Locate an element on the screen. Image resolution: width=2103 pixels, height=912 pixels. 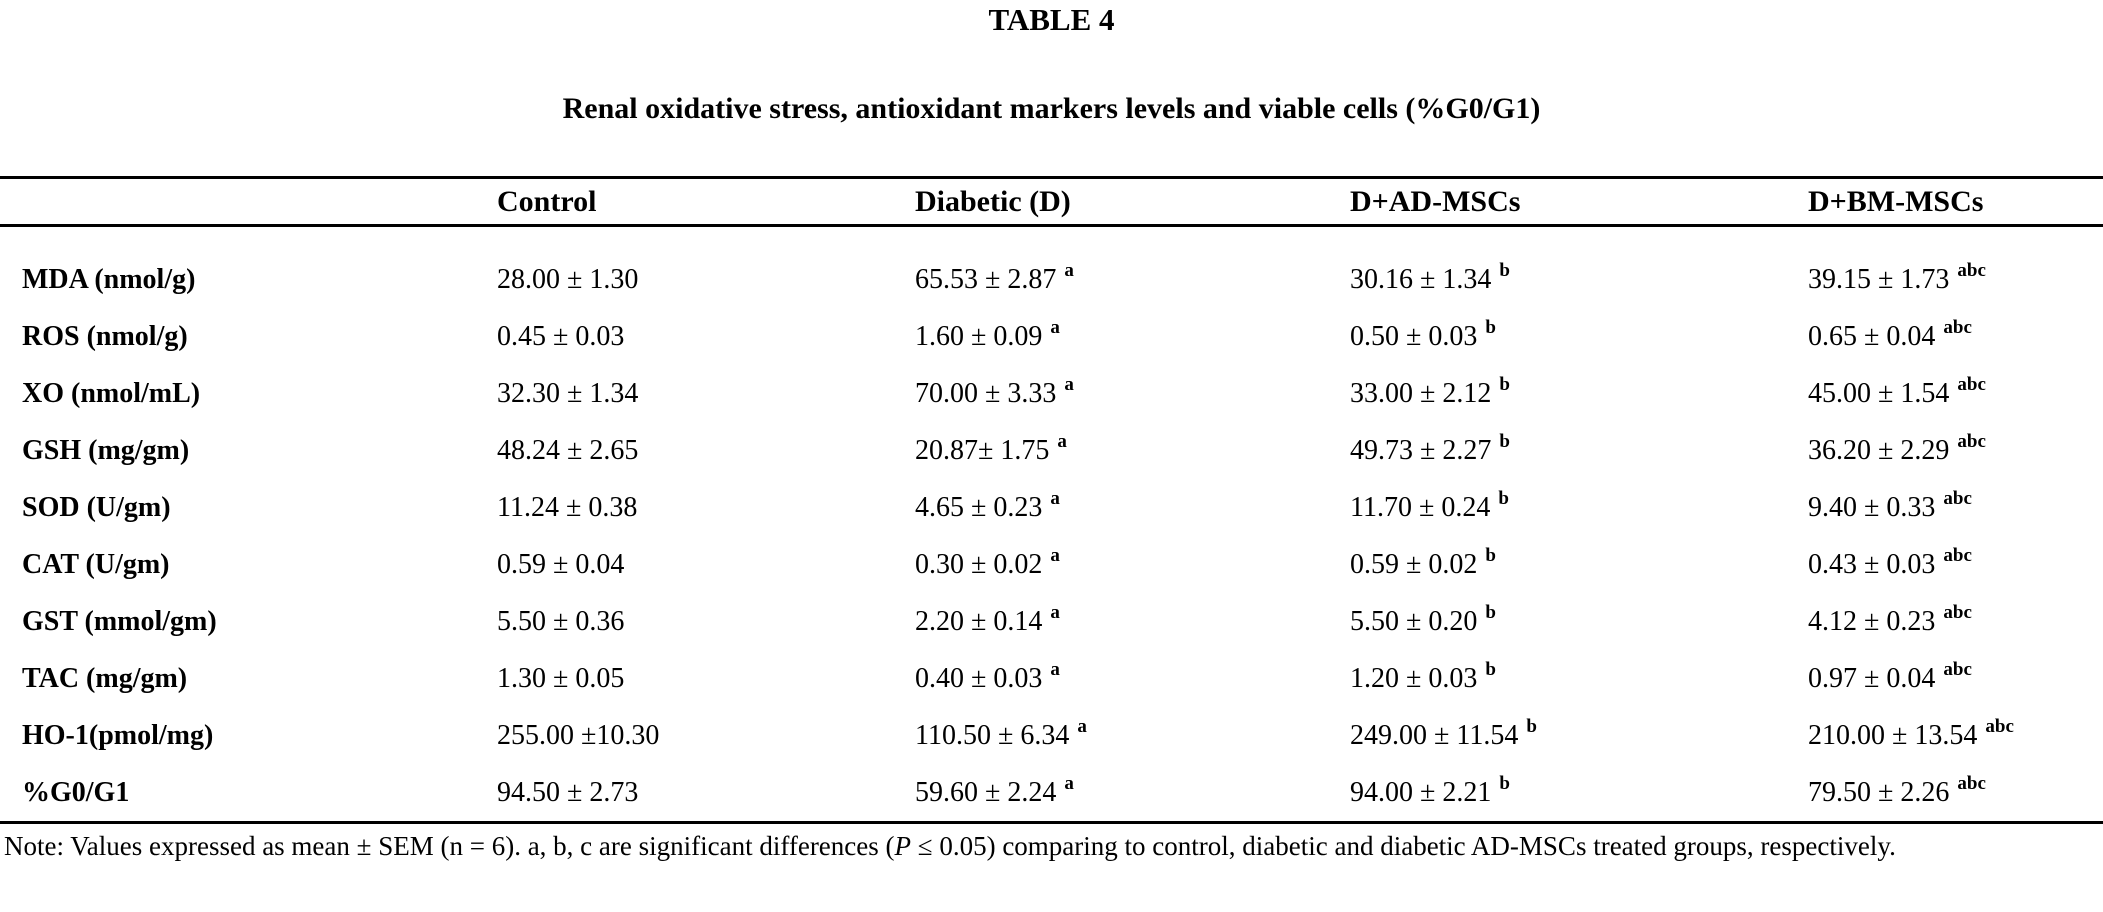
value-cell: 70.00 ± 3.33 a is located at coordinates (1132, 393).